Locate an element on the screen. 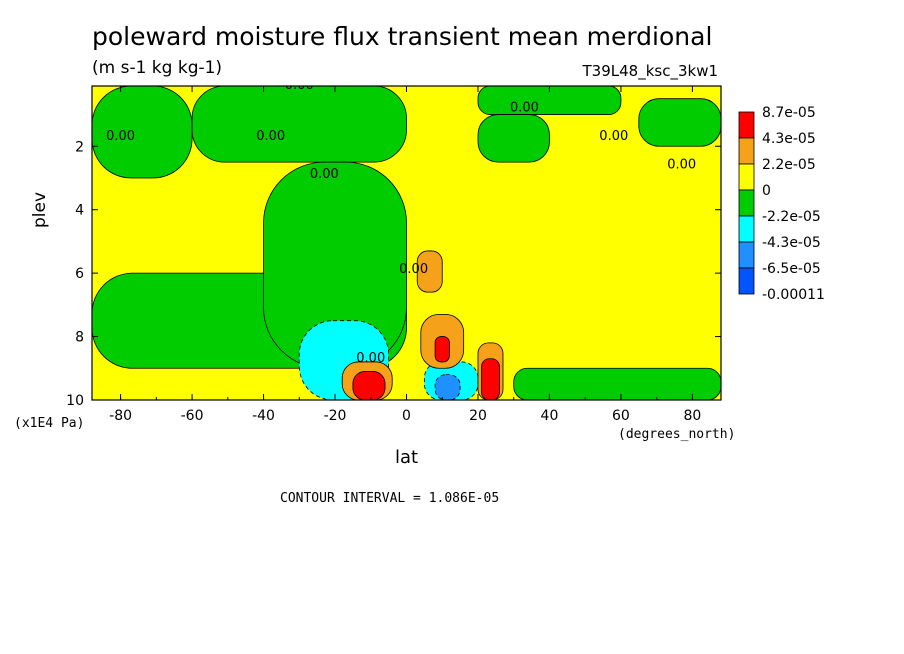 The image size is (904, 654). x-axis-label: lat is located at coordinates (407, 457).